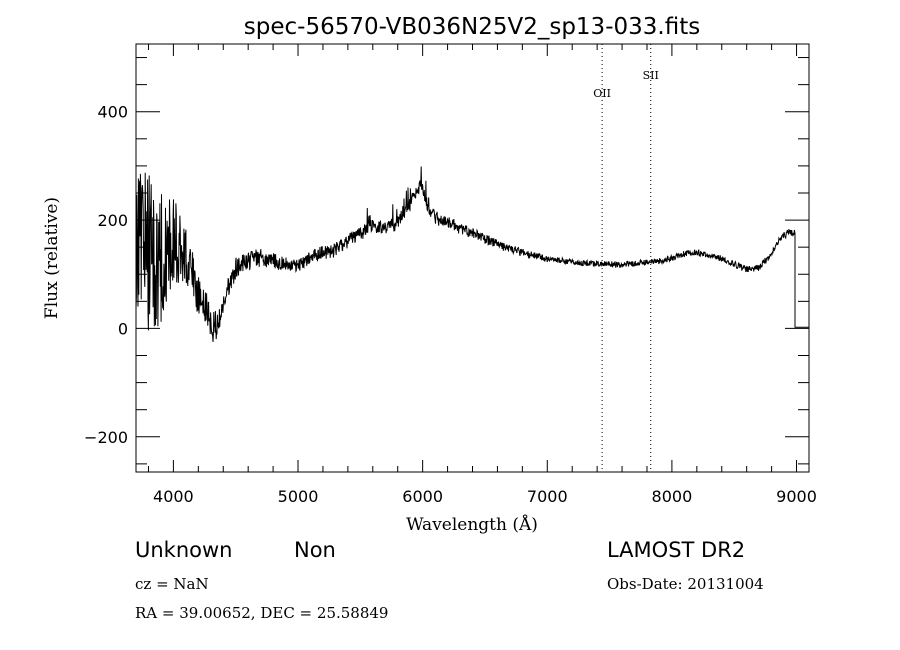  Describe the element at coordinates (52, 258) in the screenshot. I see `y-axis-label: Flux (relative)` at that location.